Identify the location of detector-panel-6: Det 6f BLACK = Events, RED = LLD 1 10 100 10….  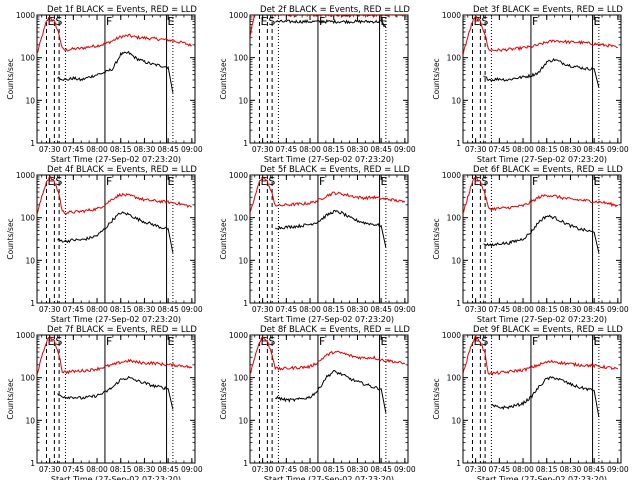
(530, 244).